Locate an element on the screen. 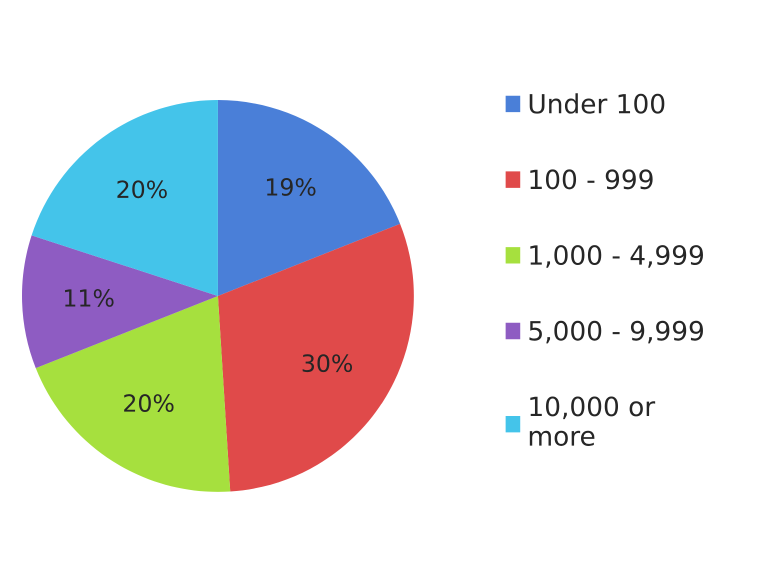 This screenshot has width=766, height=567. data-label: 19% is located at coordinates (291, 187).